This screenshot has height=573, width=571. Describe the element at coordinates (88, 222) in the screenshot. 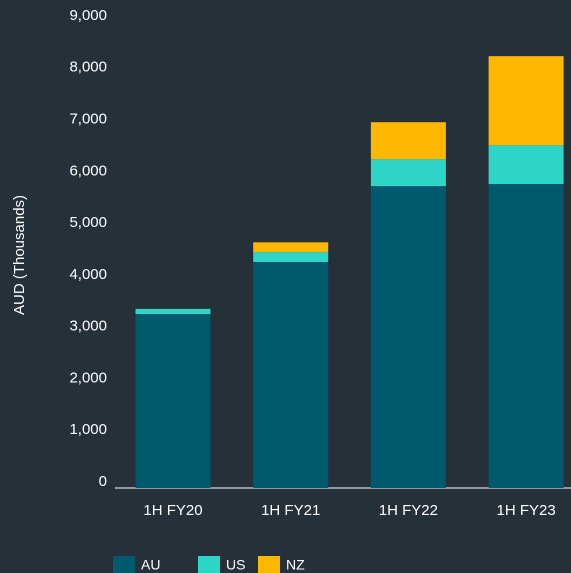

I see `y-tick-label: 5,000` at that location.